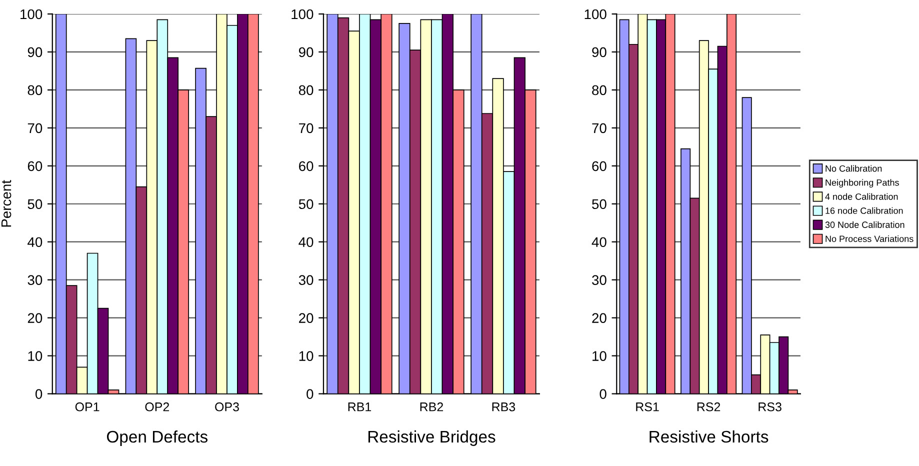  I want to click on y-axis-title: Percent, so click(7, 203).